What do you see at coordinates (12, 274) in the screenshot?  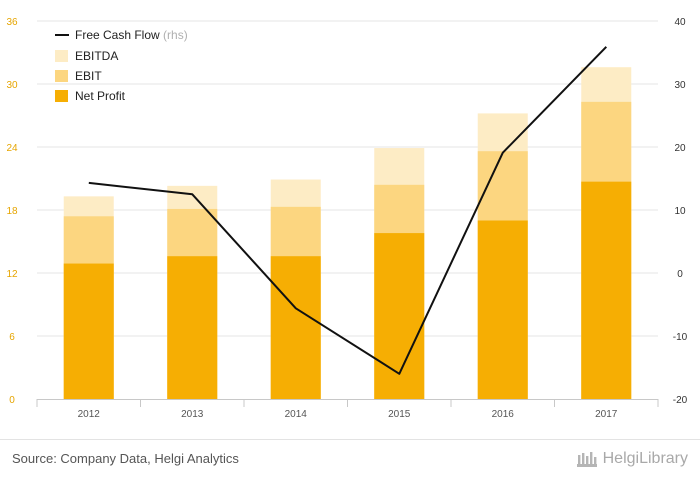 I see `y-left-tick-label: 12` at bounding box center [12, 274].